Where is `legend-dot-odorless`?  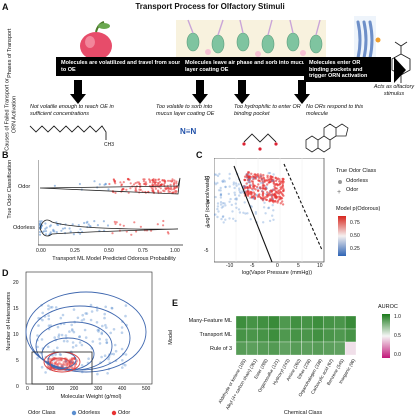
legend-dot-odorless is located at coordinates (340, 182).